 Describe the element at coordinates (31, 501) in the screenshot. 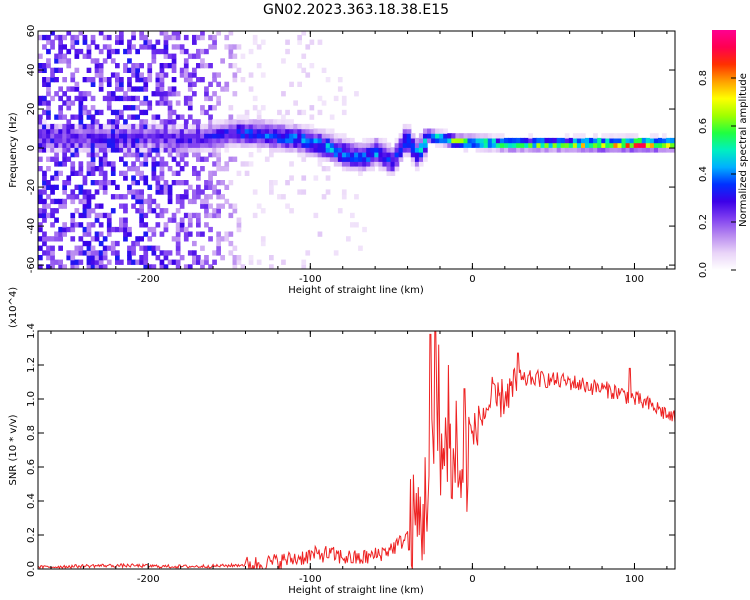

I see `y-tick-label: 0.4` at that location.